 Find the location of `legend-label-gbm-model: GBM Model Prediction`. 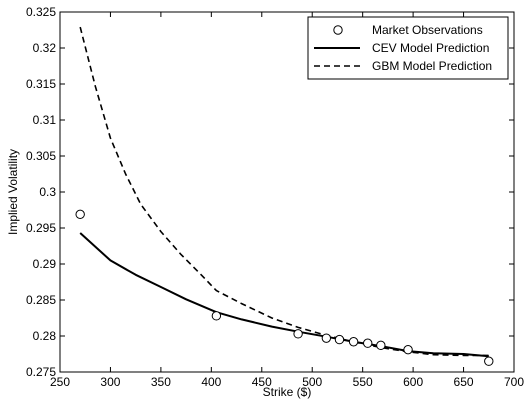

legend-label-gbm-model: GBM Model Prediction is located at coordinates (432, 66).